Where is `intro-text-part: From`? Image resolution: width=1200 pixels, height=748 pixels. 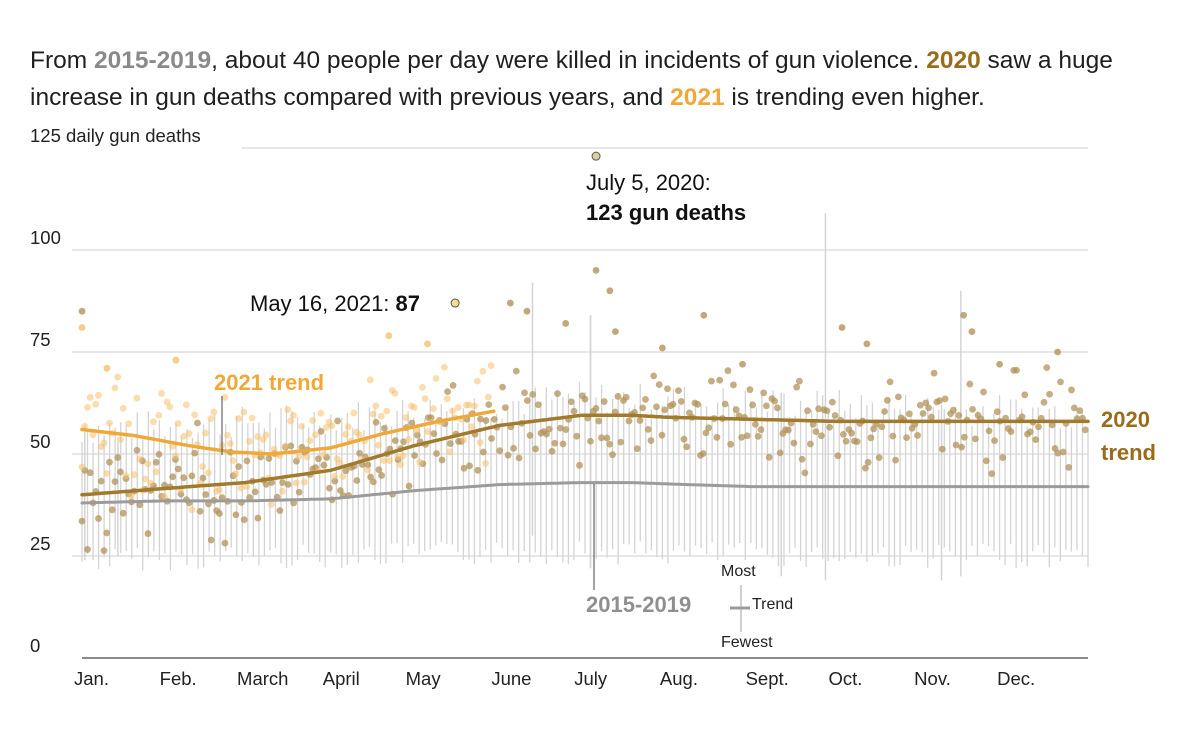 intro-text-part: From is located at coordinates (62, 60).